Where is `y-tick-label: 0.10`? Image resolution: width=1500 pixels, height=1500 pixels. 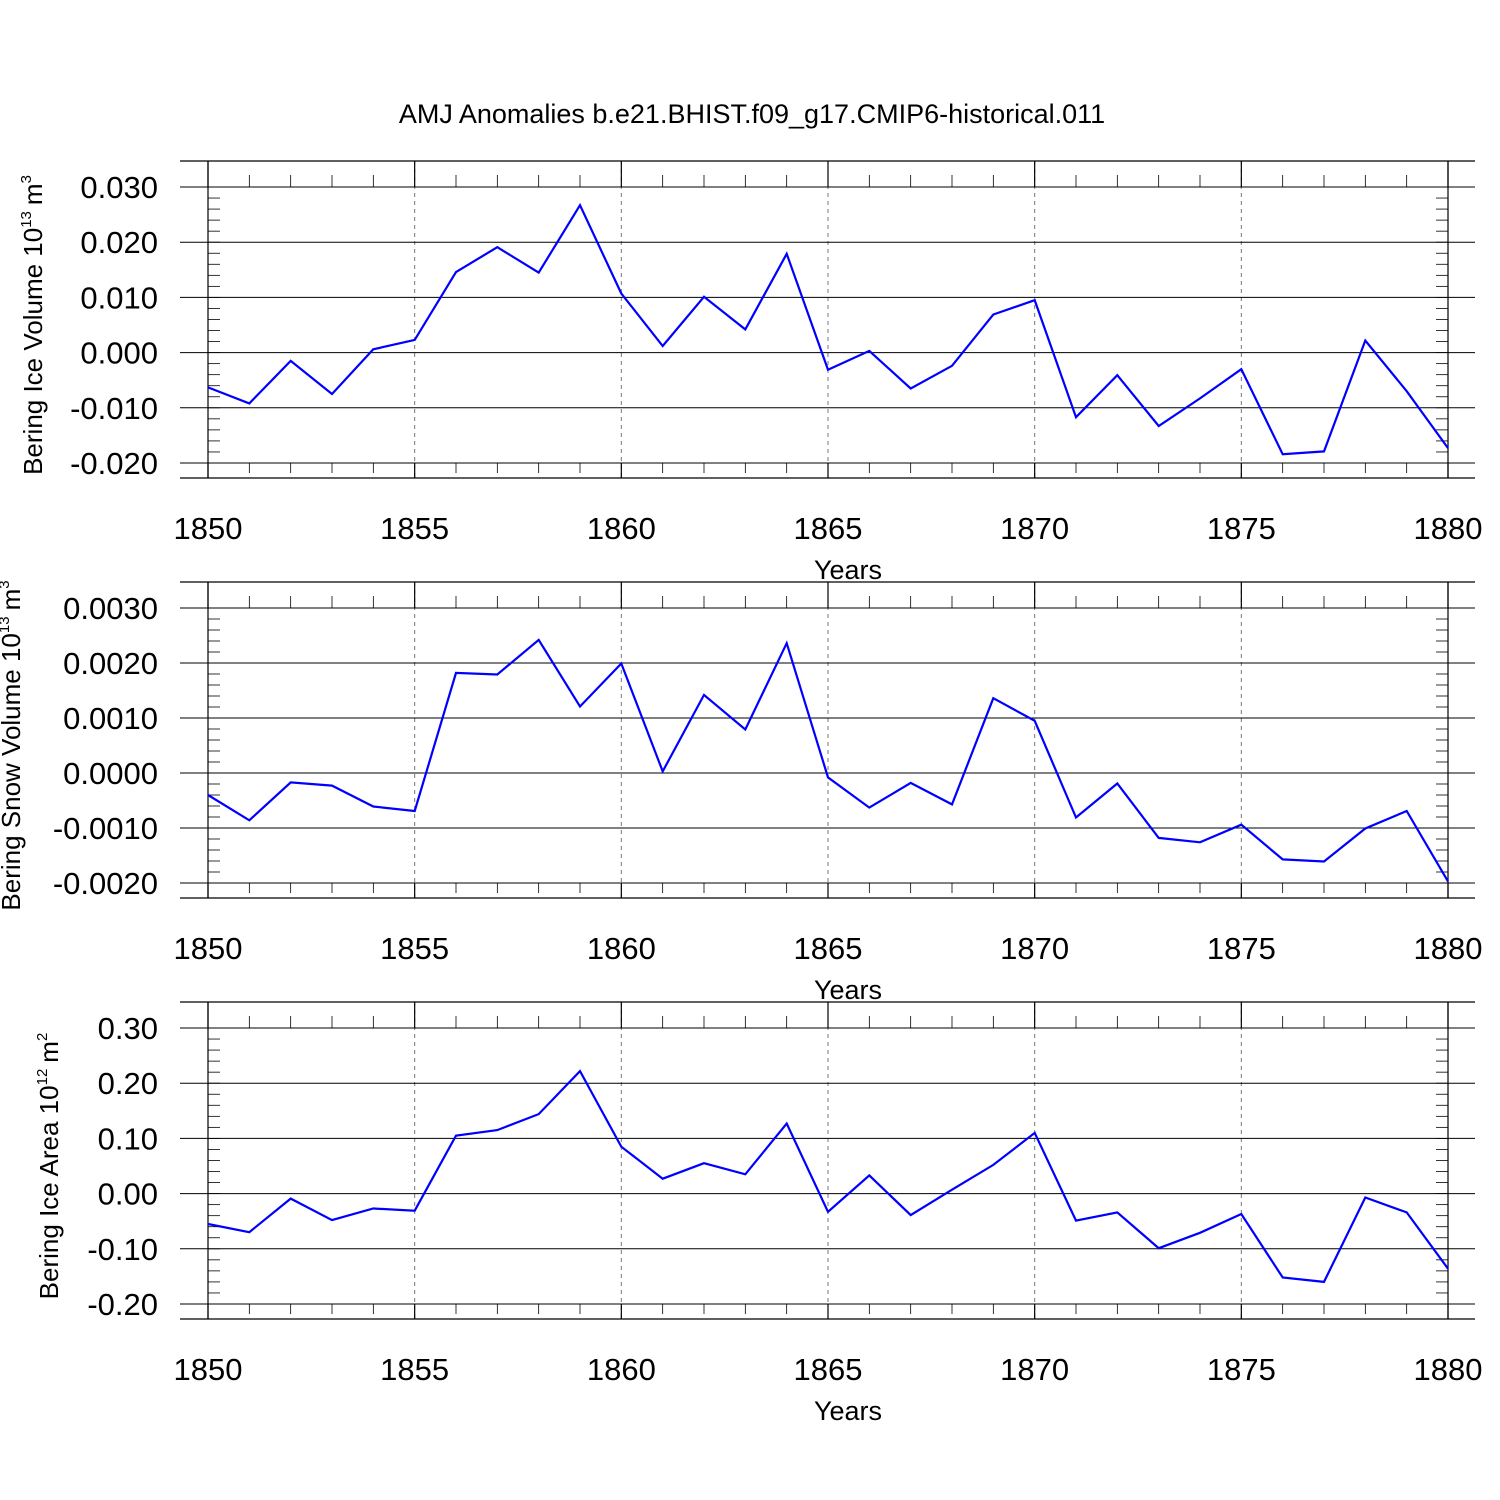
y-tick-label: 0.10 is located at coordinates (128, 1138).